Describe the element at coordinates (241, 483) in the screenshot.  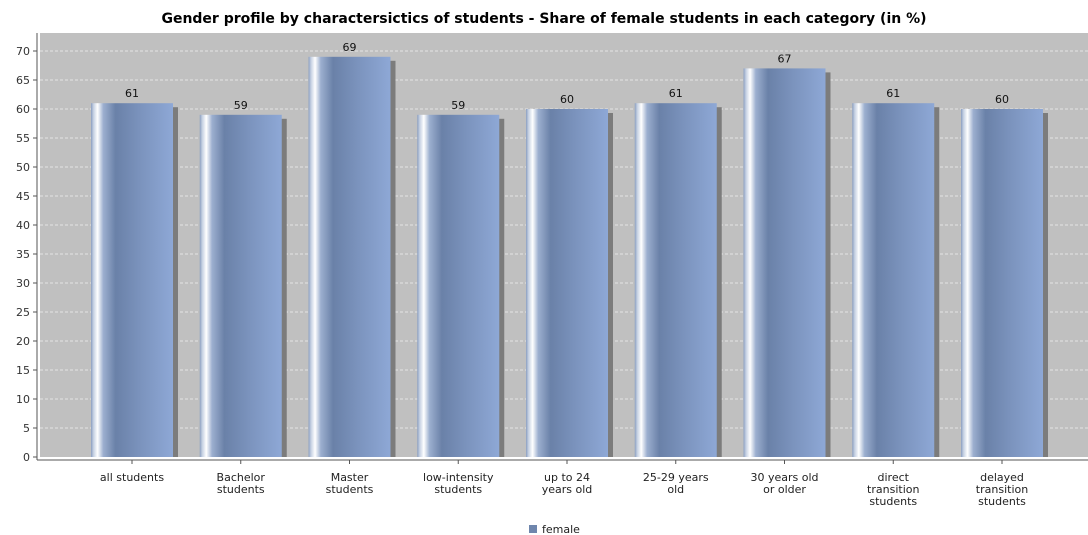
I see `x-tick-label: Bachelor students` at that location.